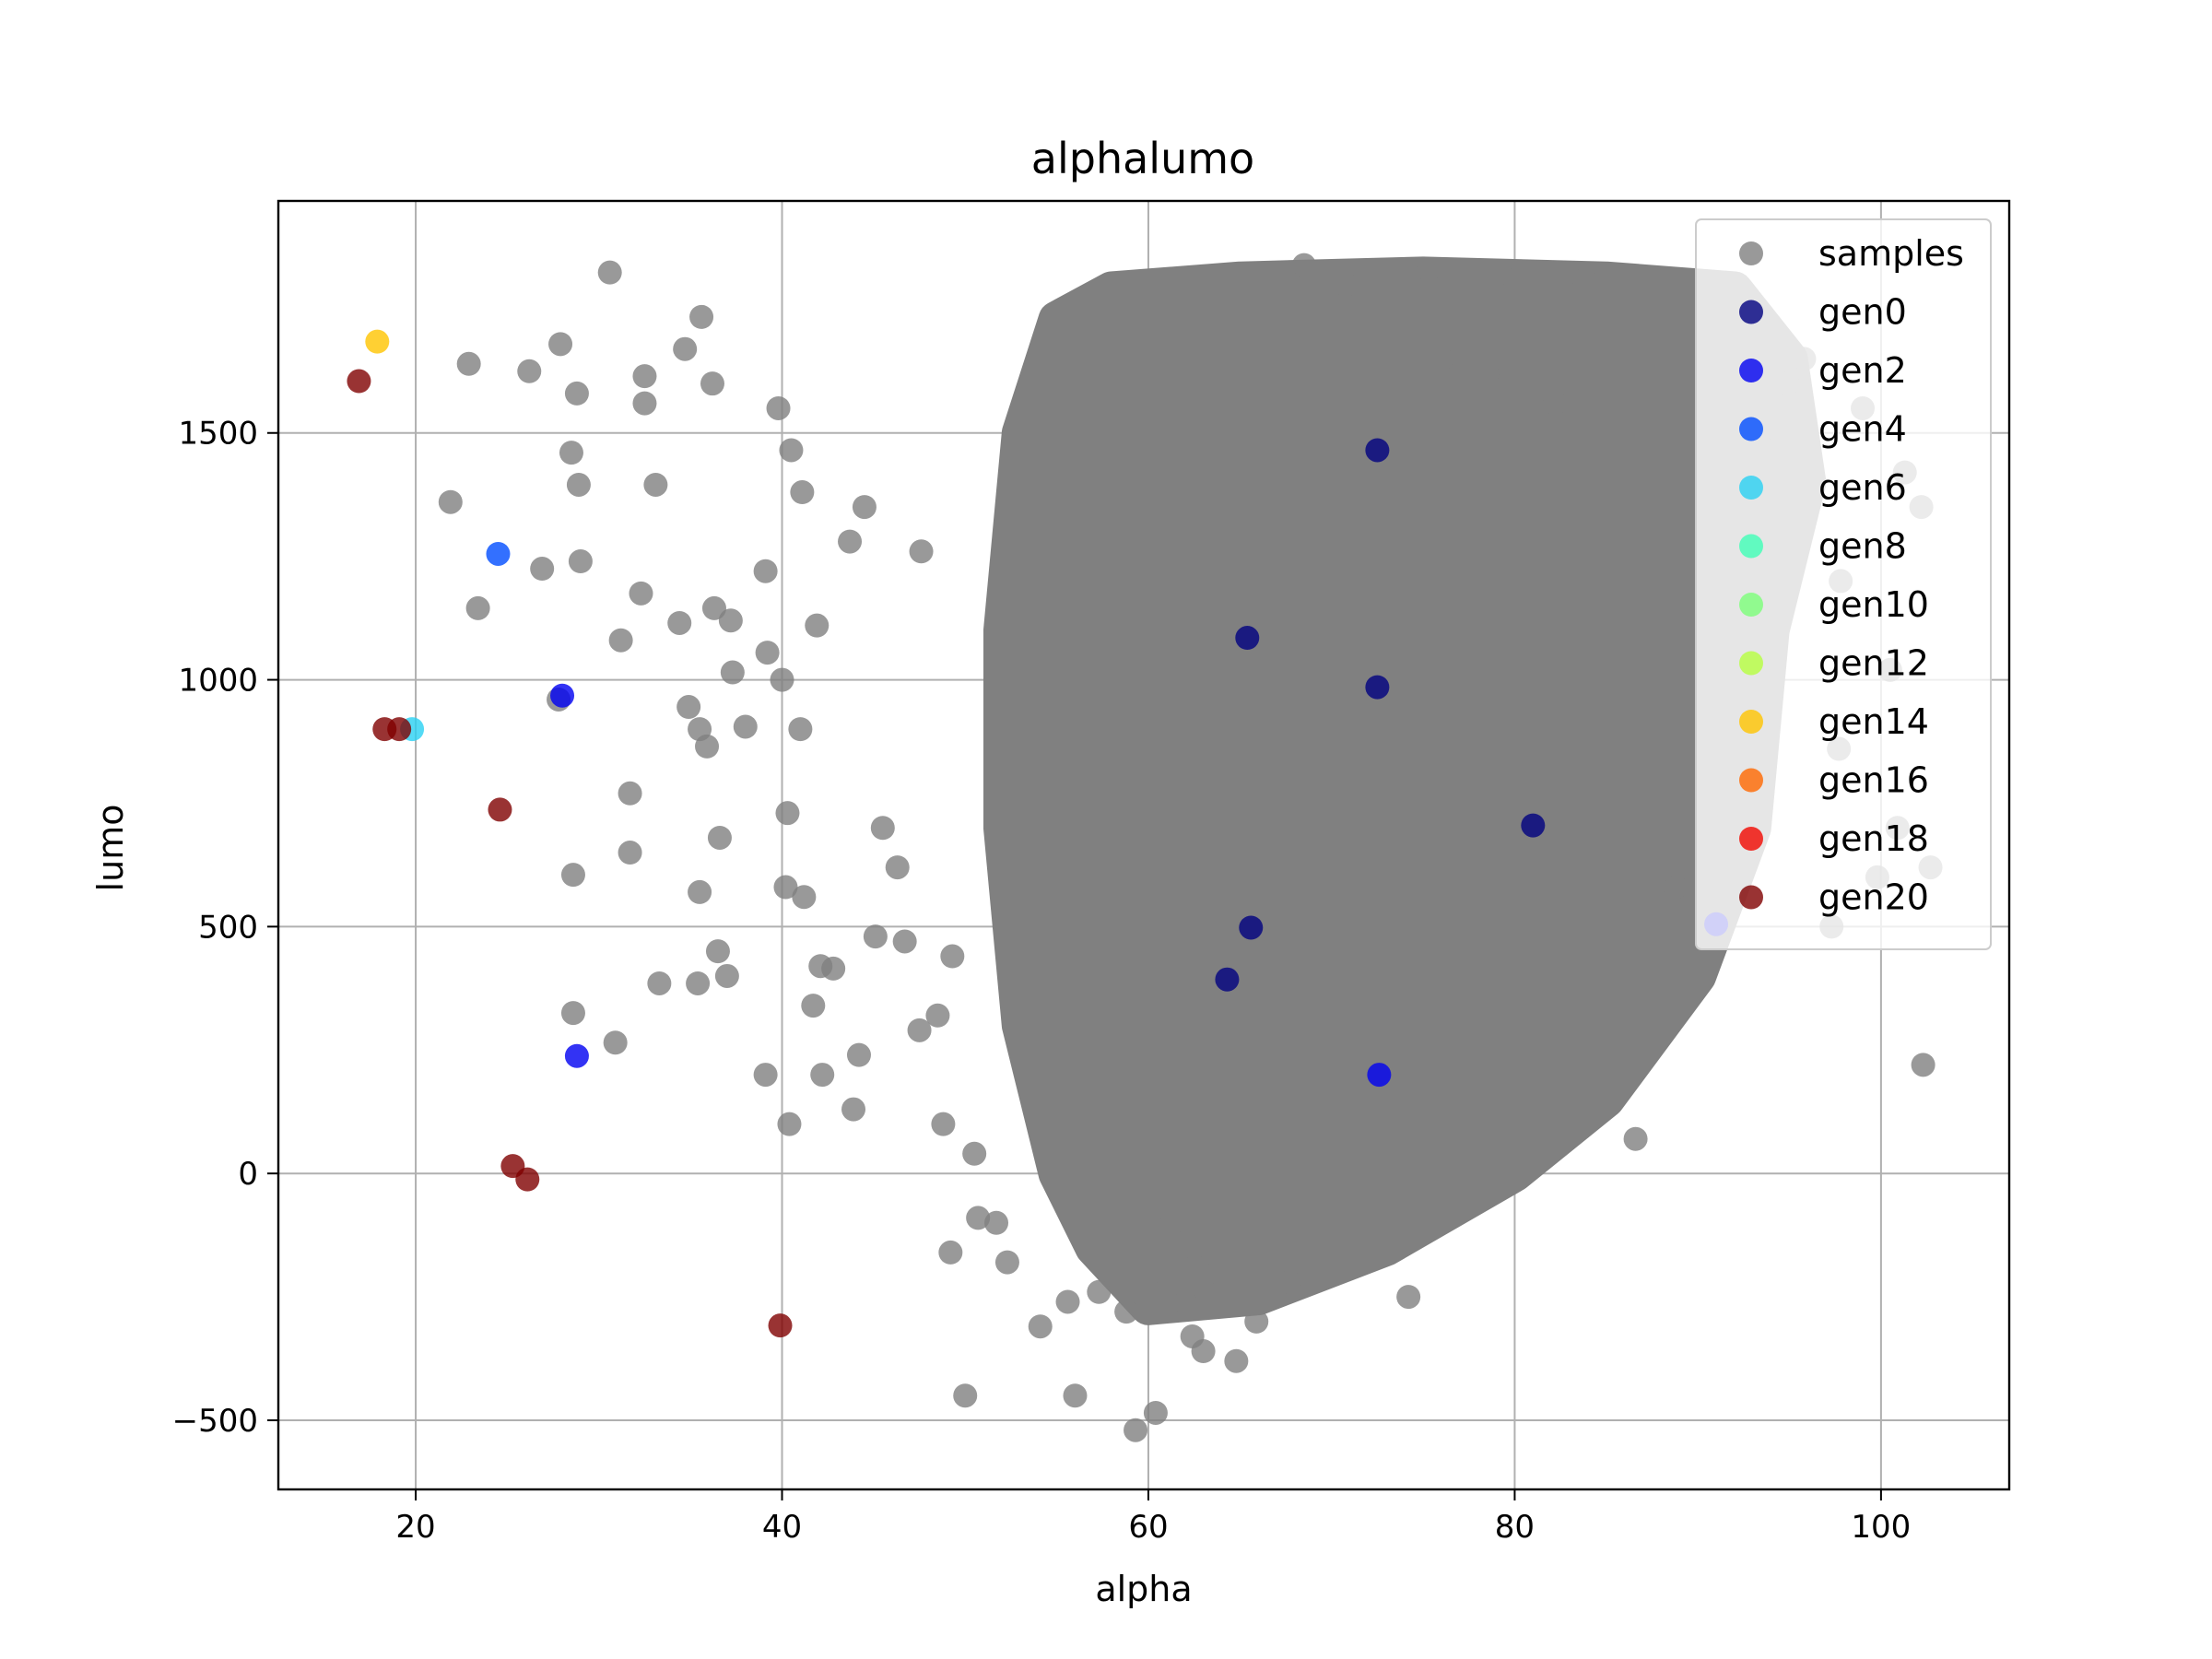 This screenshot has height=1659, width=2212. I want to click on y-tick-label: 500, so click(228, 927).